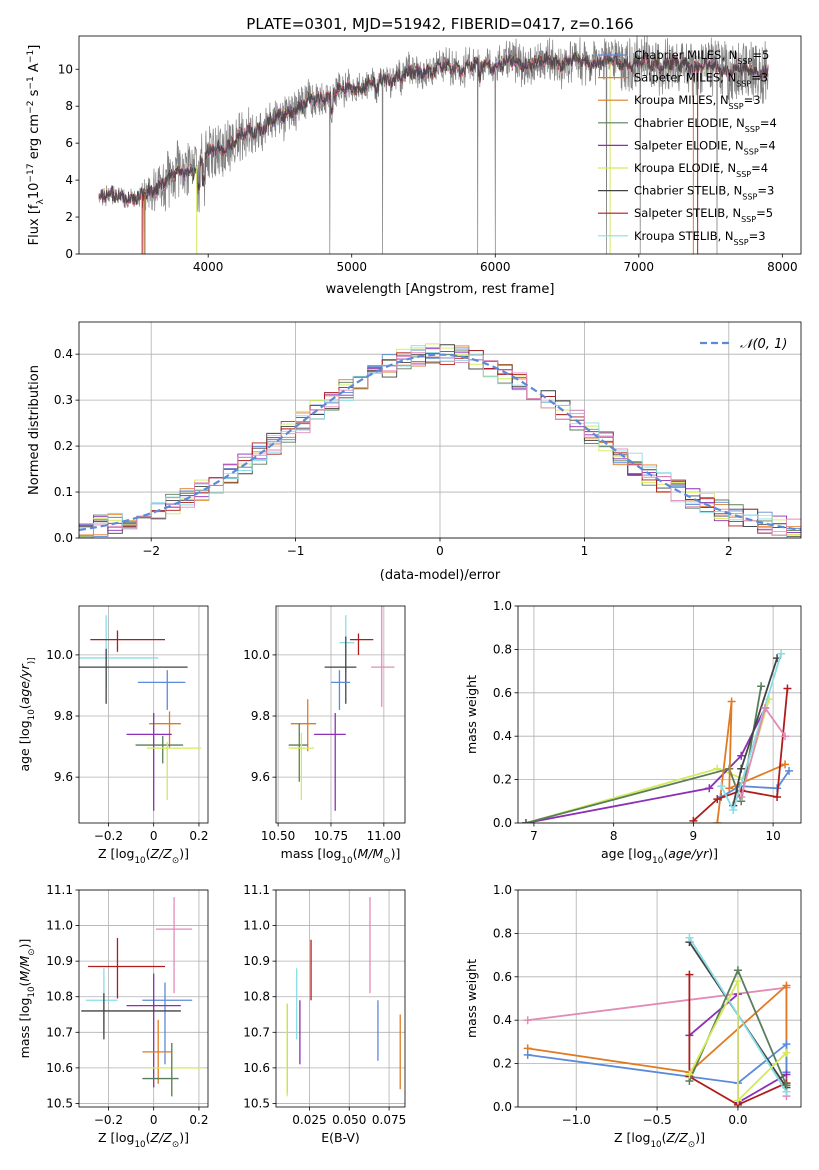  What do you see at coordinates (763, 344) in the screenshot?
I see `legend-entry: 𝒩(0, 1)` at bounding box center [763, 344].